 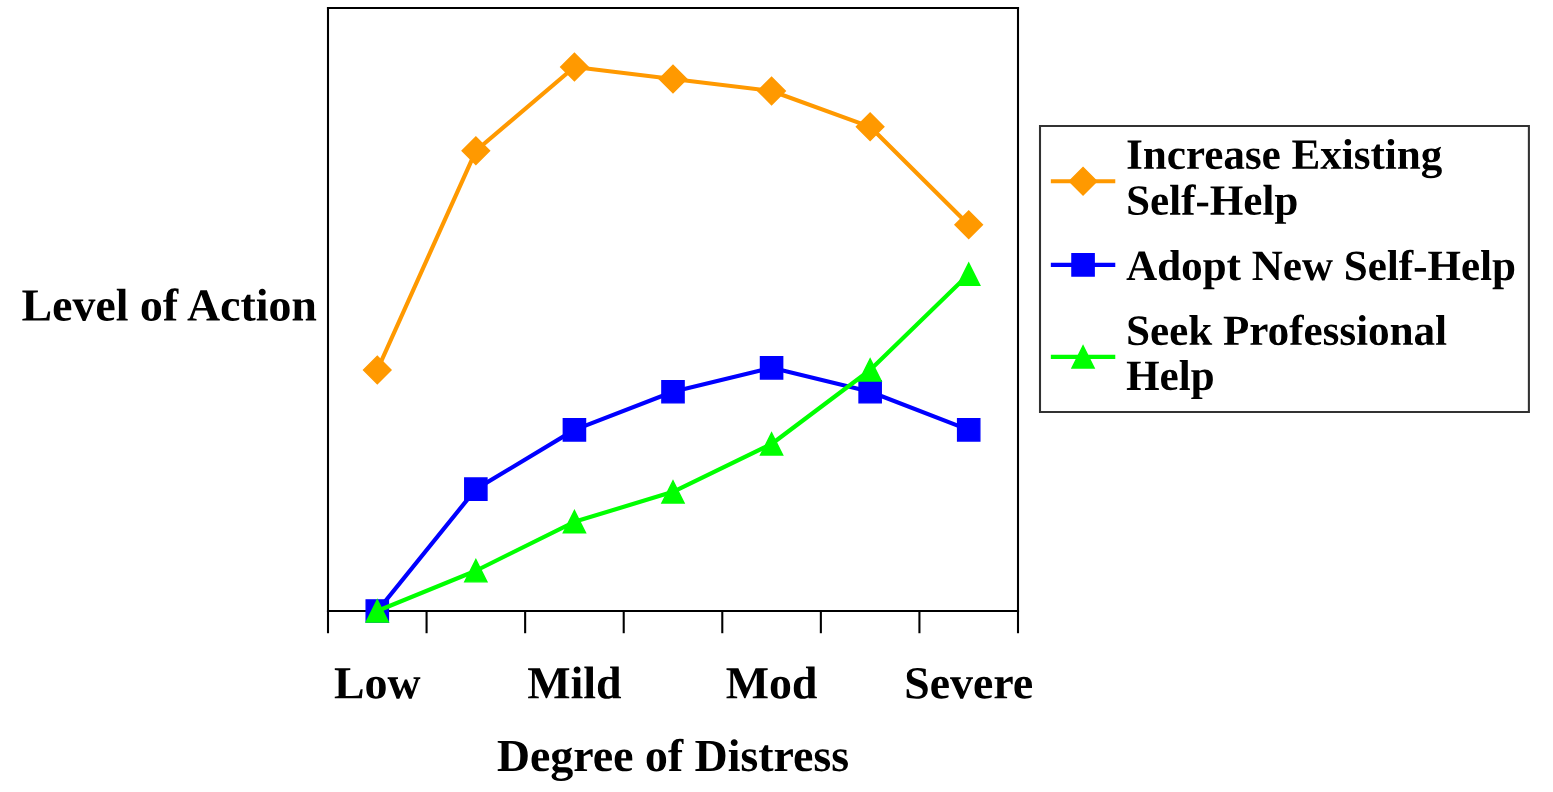 What do you see at coordinates (377, 683) in the screenshot?
I see `x-tick-label: Low` at bounding box center [377, 683].